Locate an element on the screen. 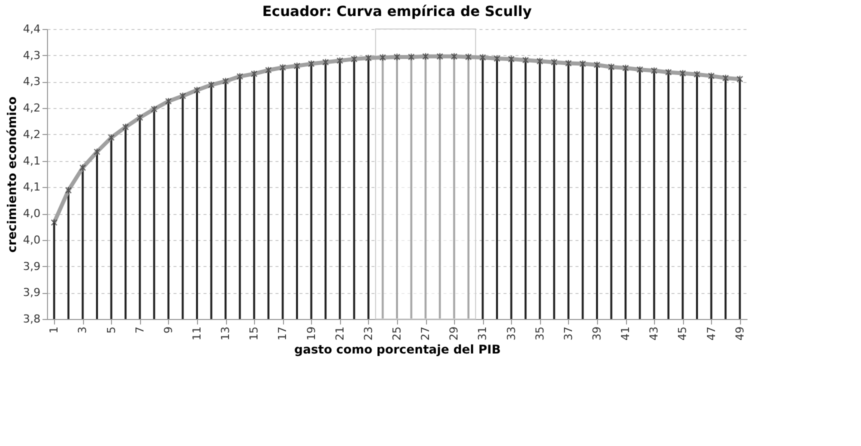 The height and width of the screenshot is (446, 861). x-tick-label: 11 is located at coordinates (197, 333).